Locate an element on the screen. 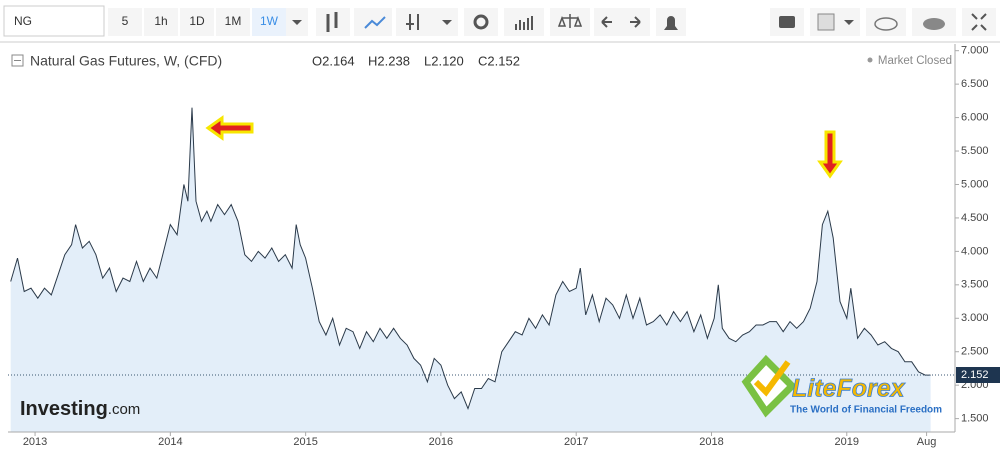 The image size is (1000, 464). y-tick-label: 6.500 is located at coordinates (975, 84).